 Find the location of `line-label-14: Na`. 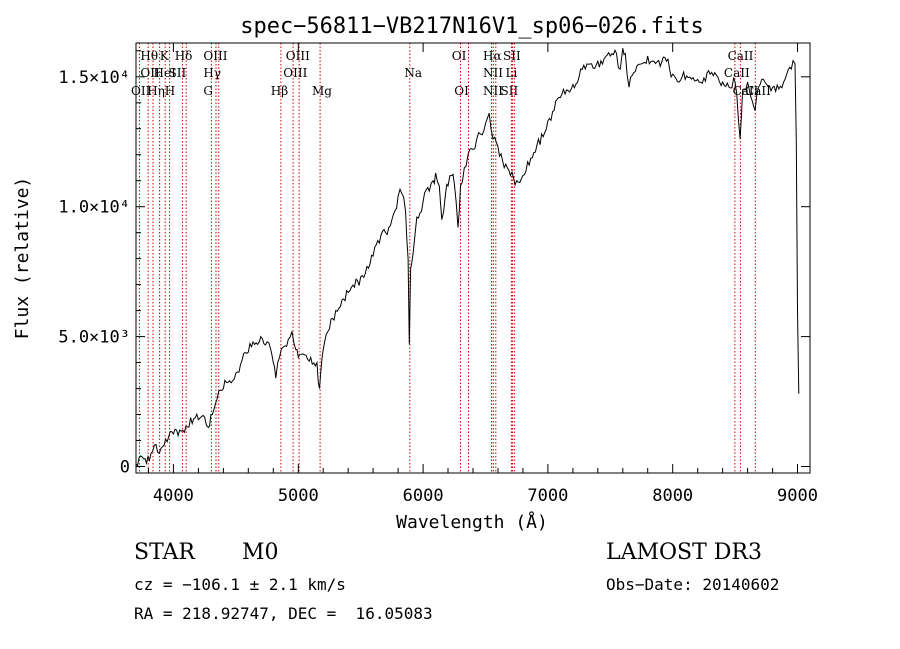

line-label-14: Na is located at coordinates (413, 73).